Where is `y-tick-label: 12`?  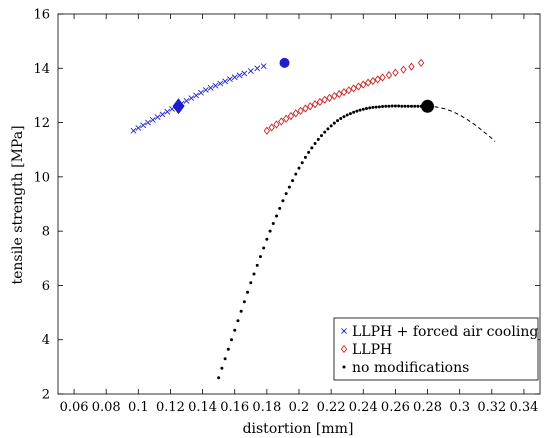
y-tick-label: 12 is located at coordinates (41, 123).